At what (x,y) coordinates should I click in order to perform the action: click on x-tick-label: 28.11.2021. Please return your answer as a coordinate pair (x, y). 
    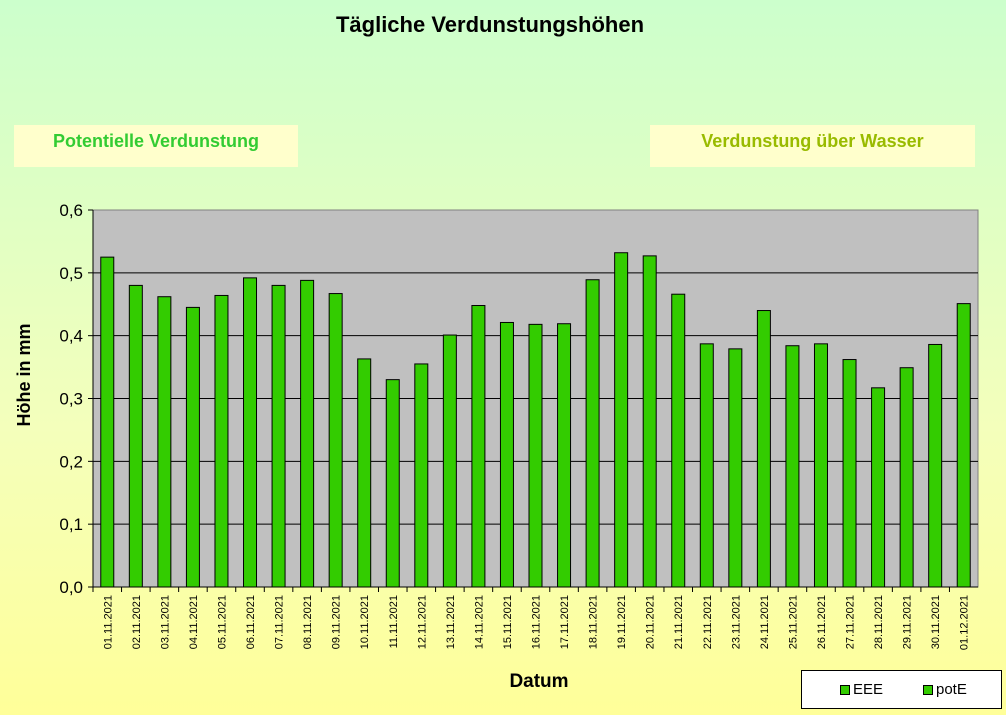
    Looking at the image, I should click on (879, 622).